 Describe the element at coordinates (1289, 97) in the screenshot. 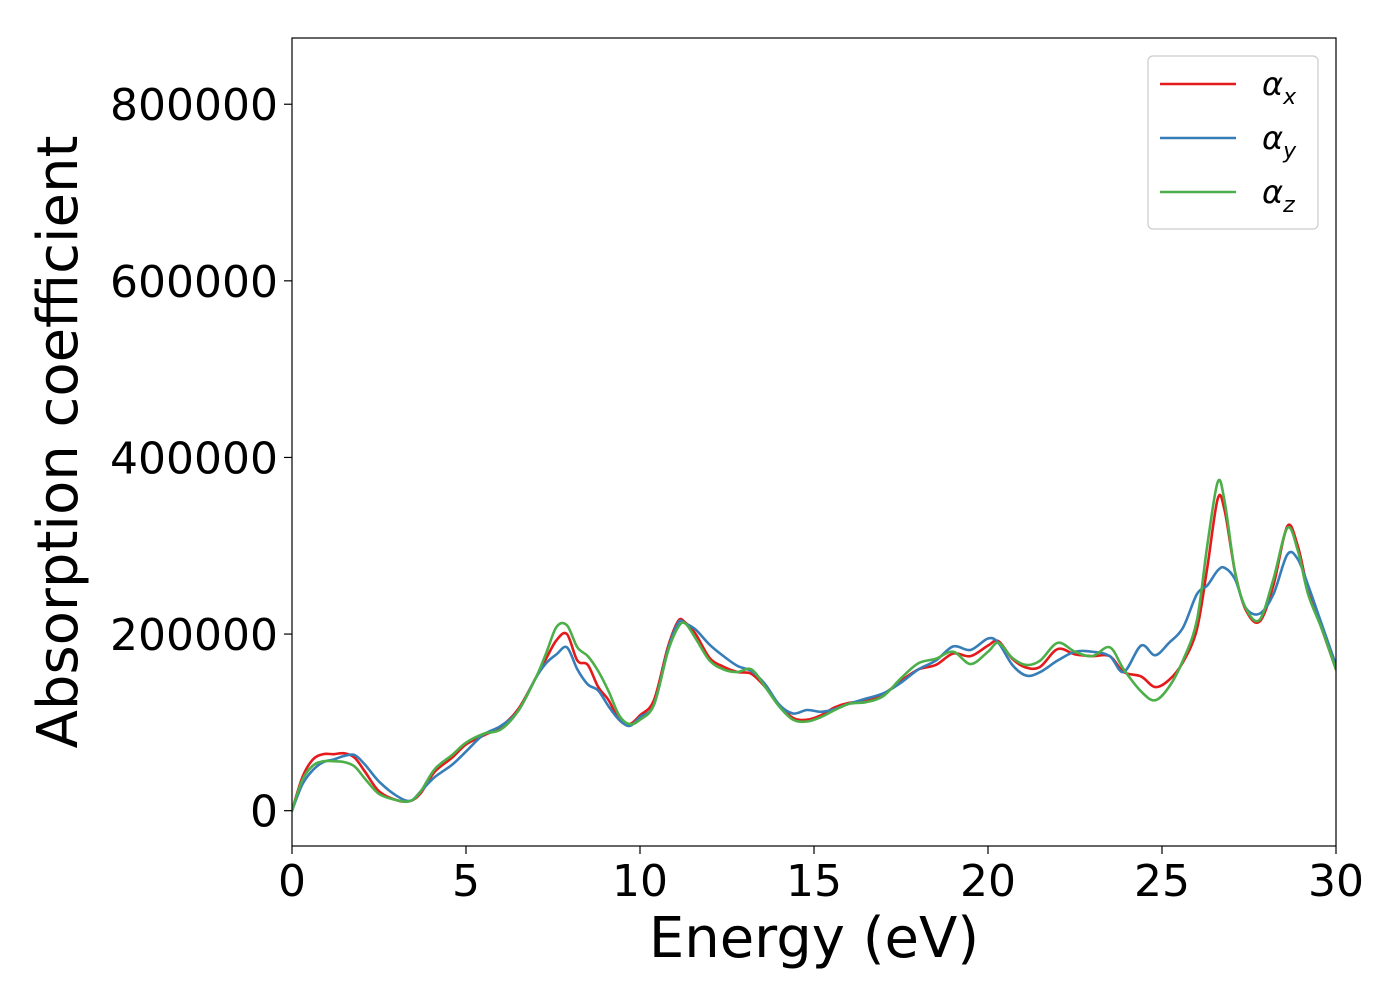

I see `legend-label-subscript: x` at that location.